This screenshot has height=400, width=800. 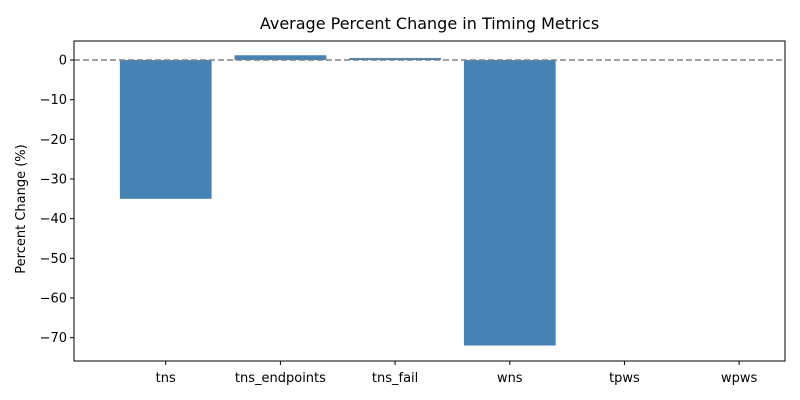 What do you see at coordinates (280, 378) in the screenshot?
I see `x-tick-label: tns_endpoints` at bounding box center [280, 378].